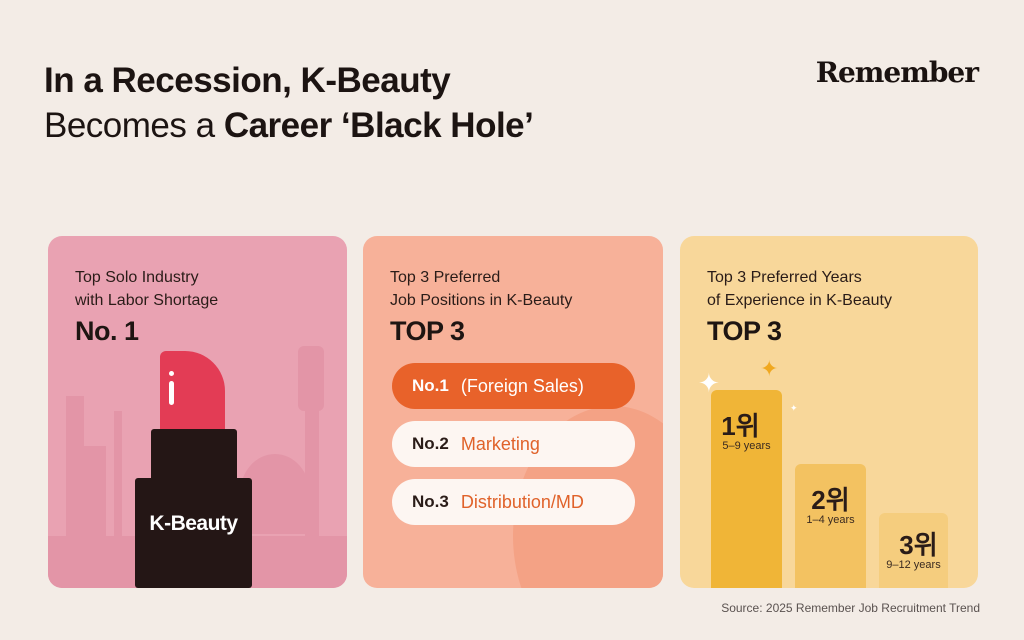 Image resolution: width=1024 pixels, height=640 pixels. Describe the element at coordinates (311, 378) in the screenshot. I see `mascara-brush-head-icon` at that location.